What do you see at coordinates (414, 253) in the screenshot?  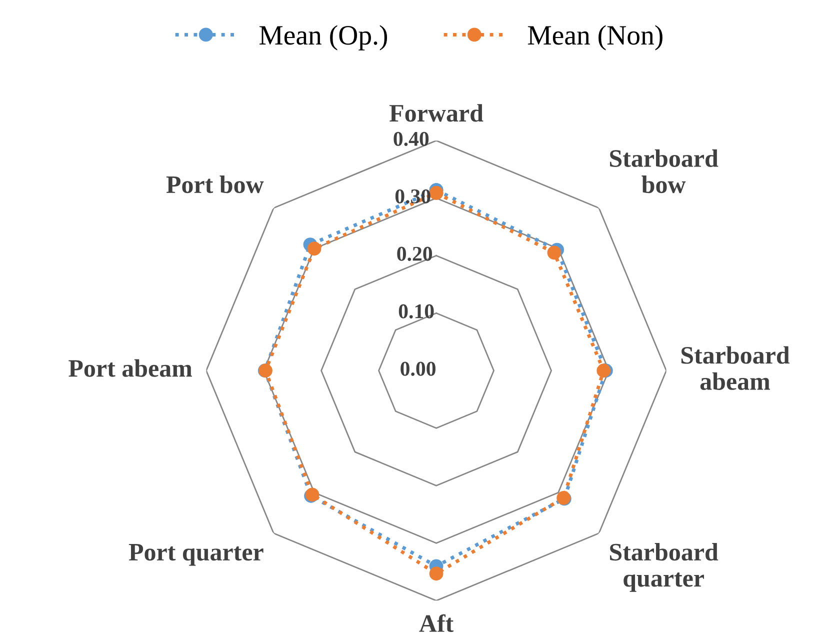 I see `y-tick-label: 0.20` at bounding box center [414, 253].